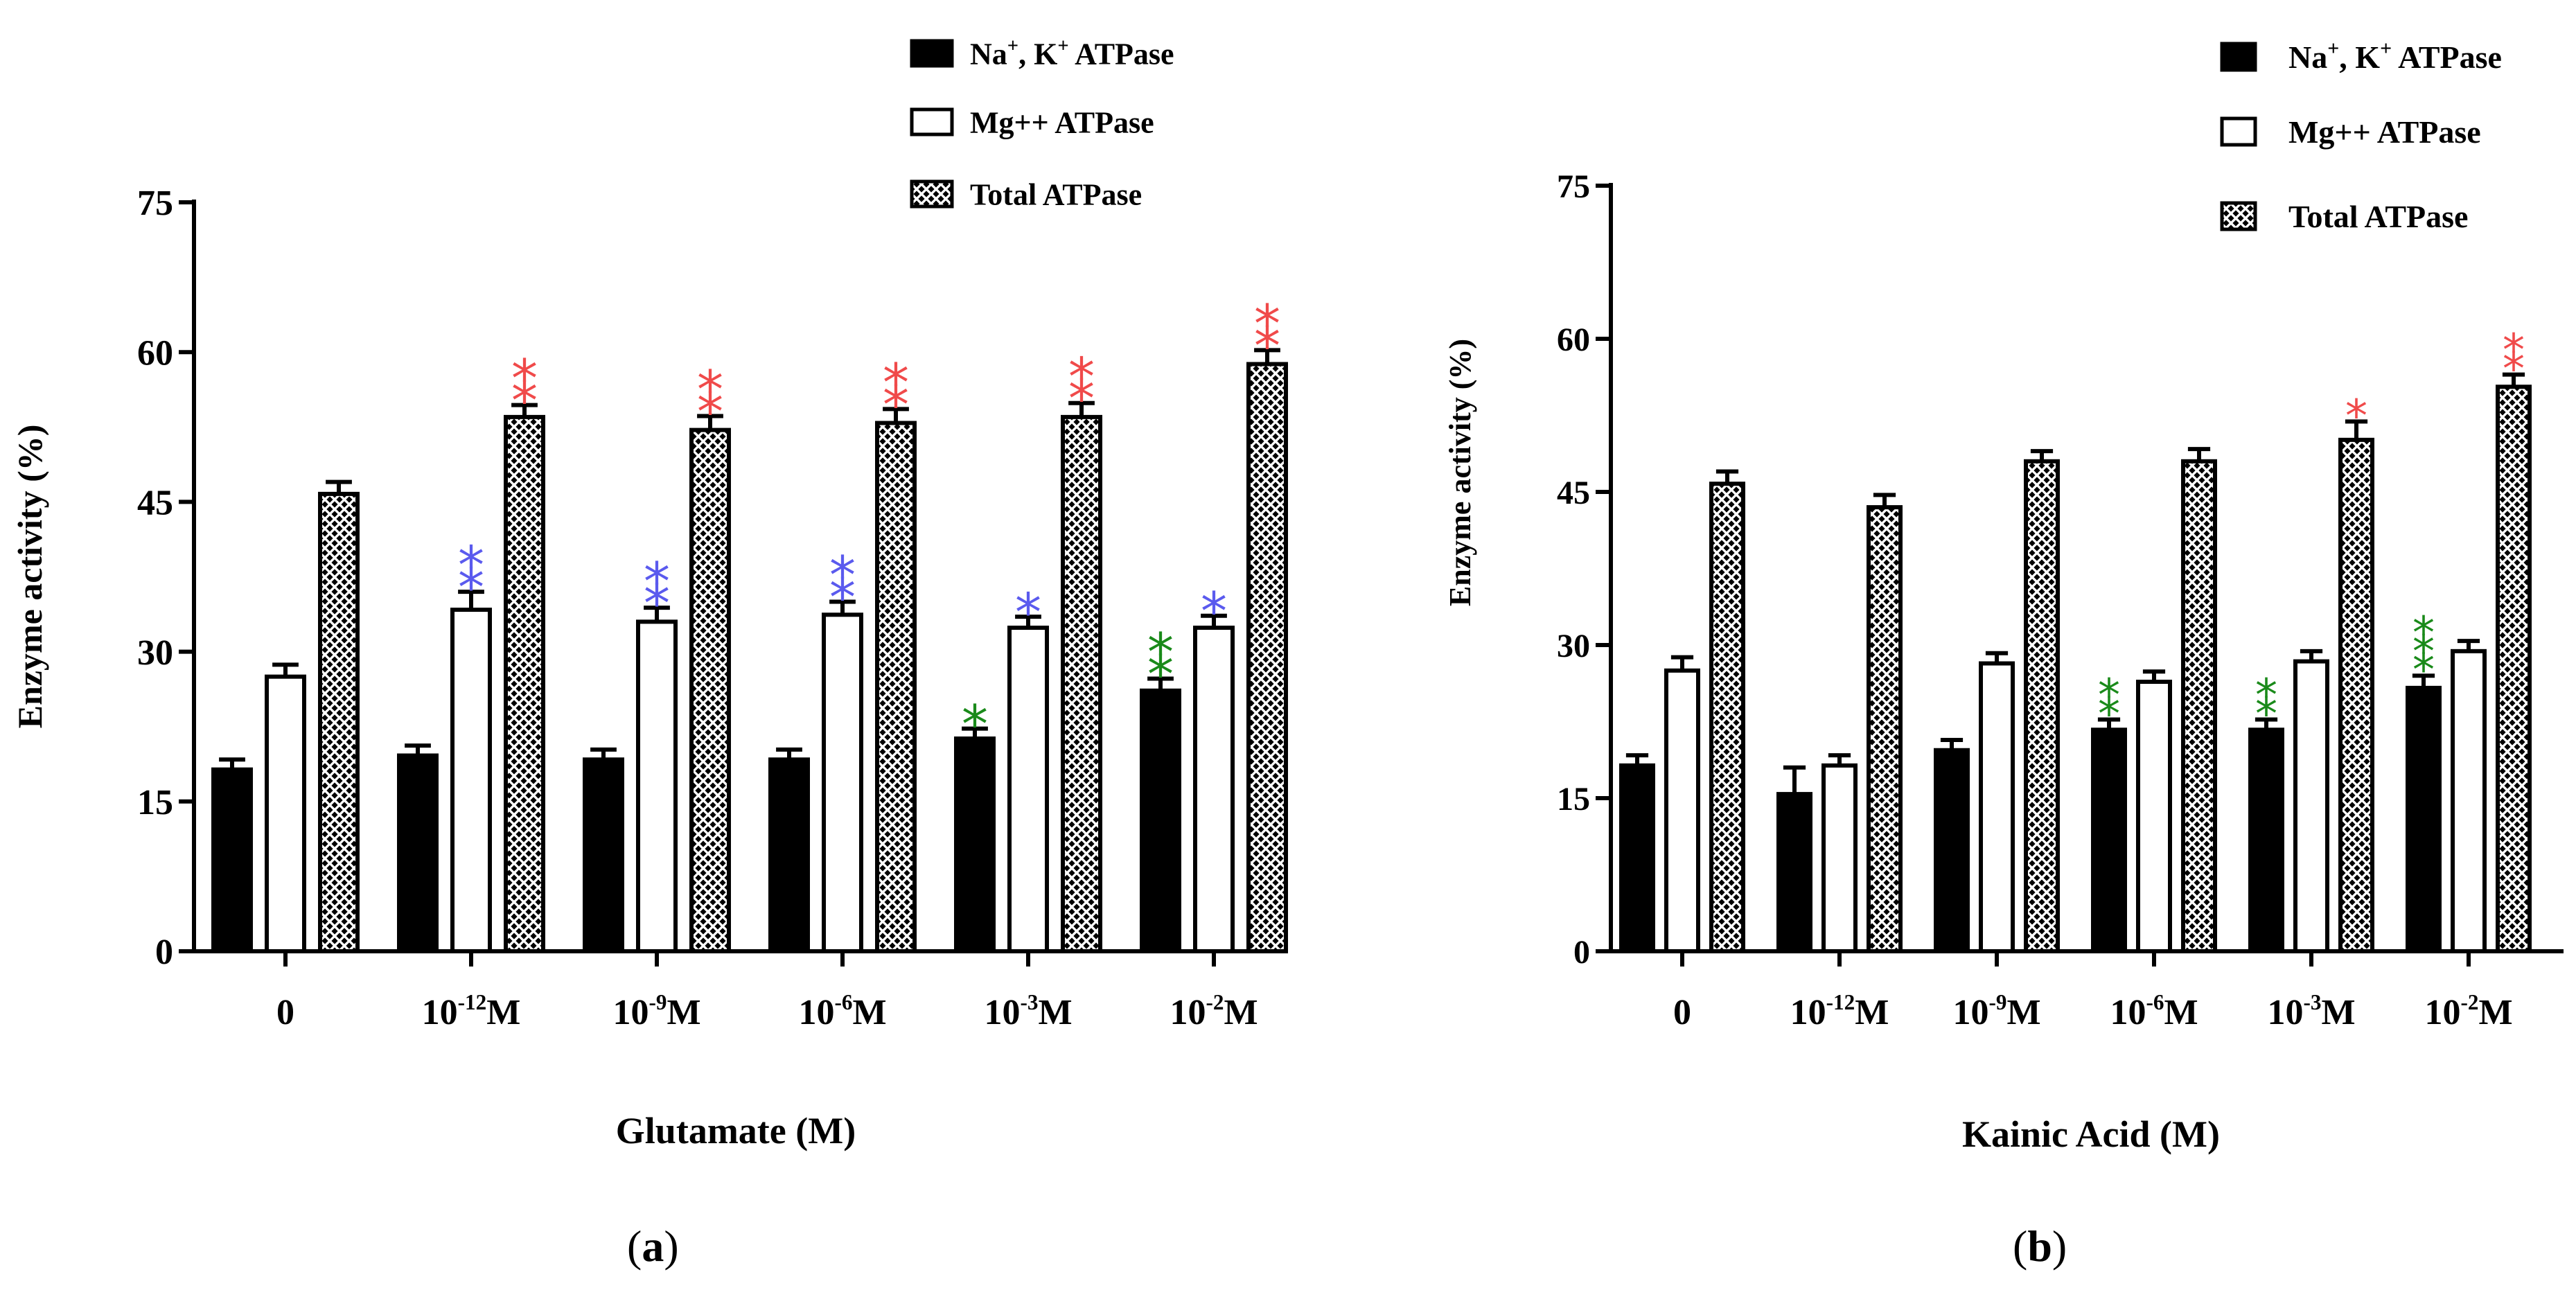 The width and height of the screenshot is (2576, 1297). What do you see at coordinates (2384, 132) in the screenshot?
I see `legend-label: Mg++ ATPase` at bounding box center [2384, 132].